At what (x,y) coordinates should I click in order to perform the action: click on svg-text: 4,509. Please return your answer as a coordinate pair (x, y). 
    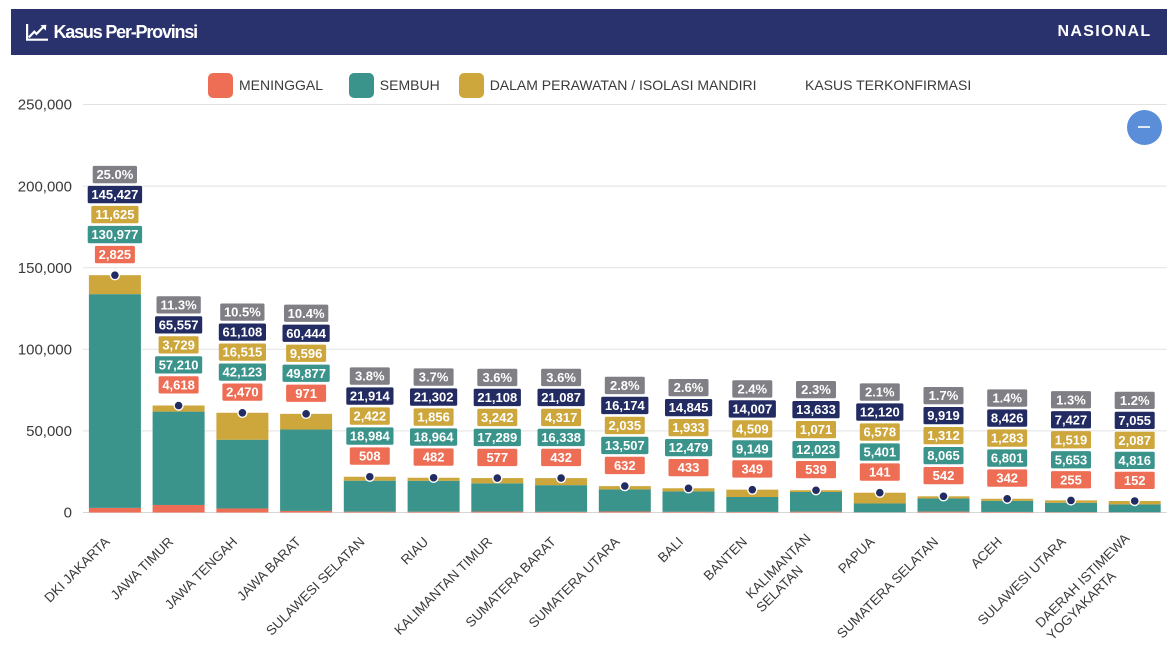
    Looking at the image, I should click on (752, 429).